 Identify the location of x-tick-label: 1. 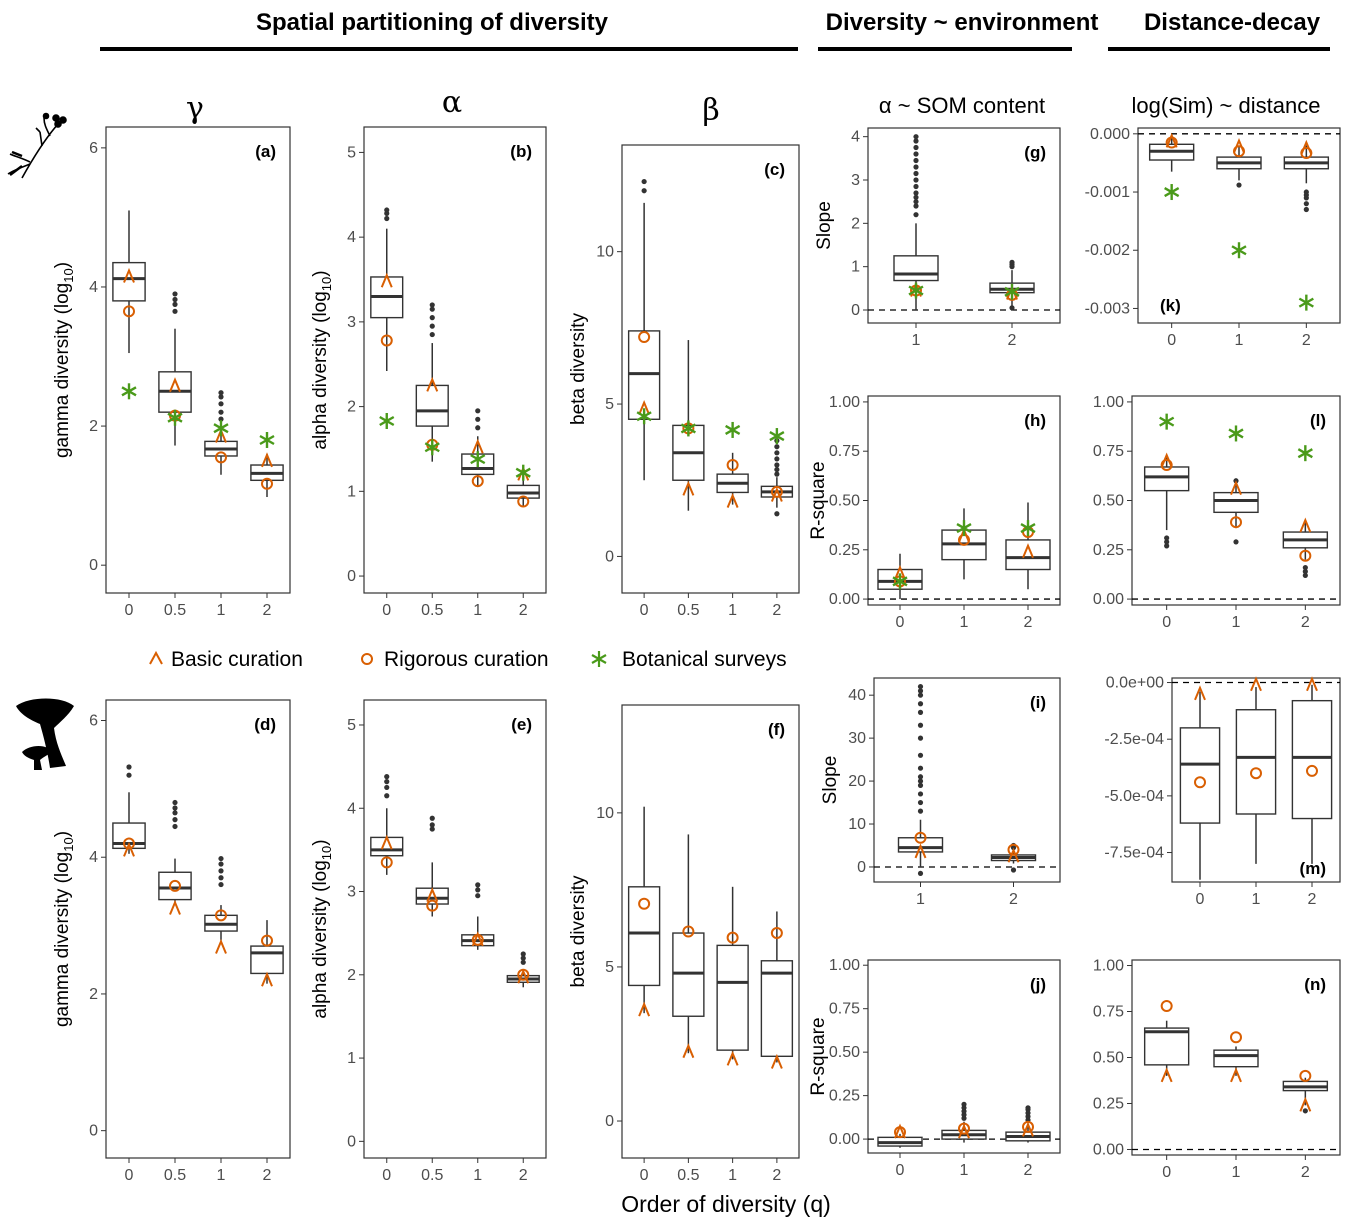
(221, 1175).